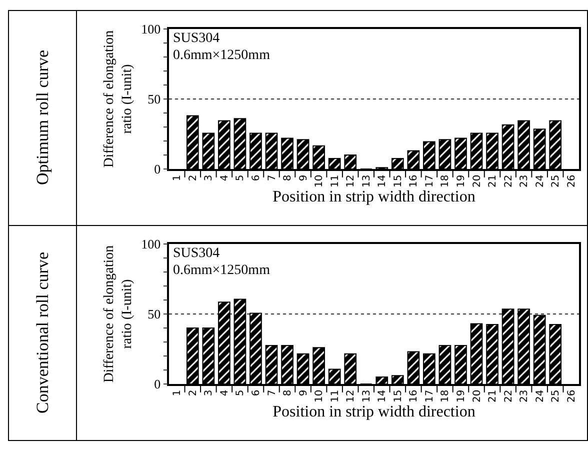 This screenshot has width=588, height=451. What do you see at coordinates (42, 333) in the screenshot?
I see `text: Conventional roll curve` at bounding box center [42, 333].